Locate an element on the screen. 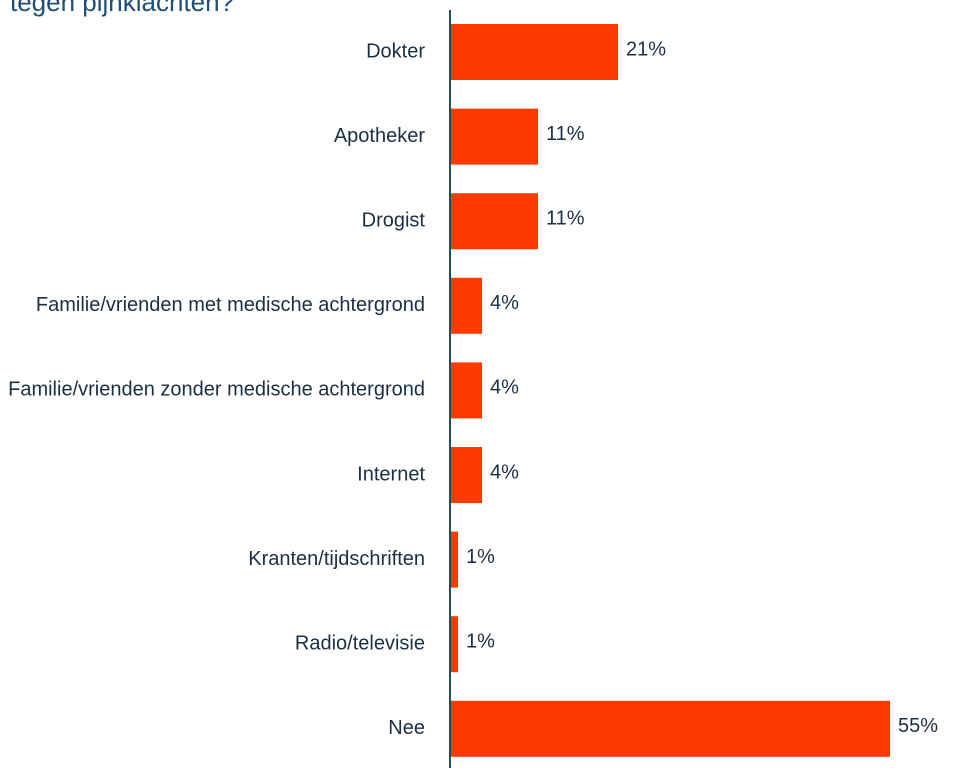 This screenshot has width=953, height=768. category-label: Dokter is located at coordinates (395, 51).